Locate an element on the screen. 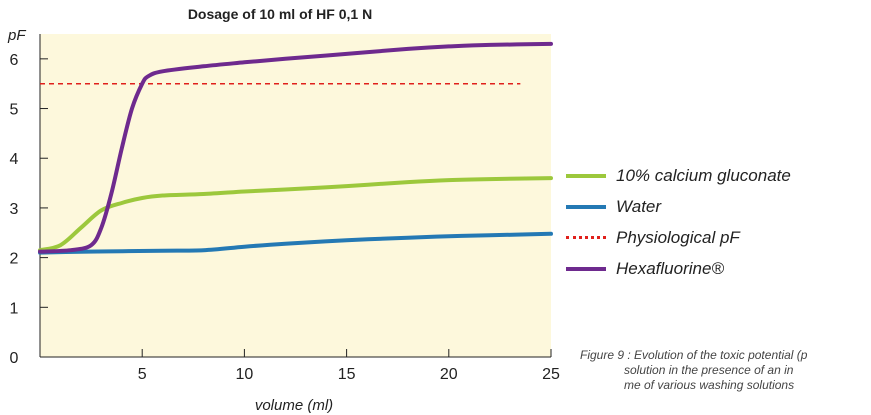  x-tick-label: 25 is located at coordinates (551, 374).